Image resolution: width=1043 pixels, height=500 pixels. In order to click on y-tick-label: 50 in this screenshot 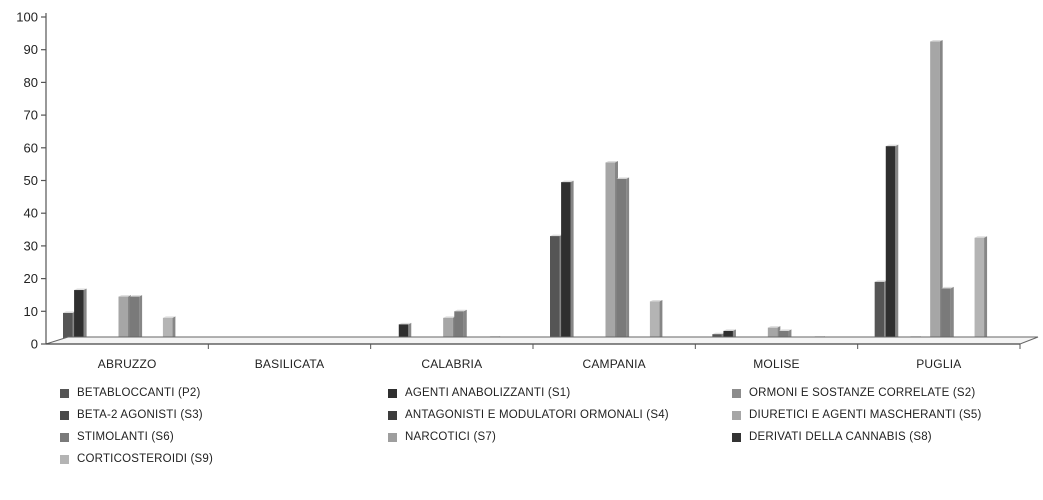, I will do `click(31, 180)`.